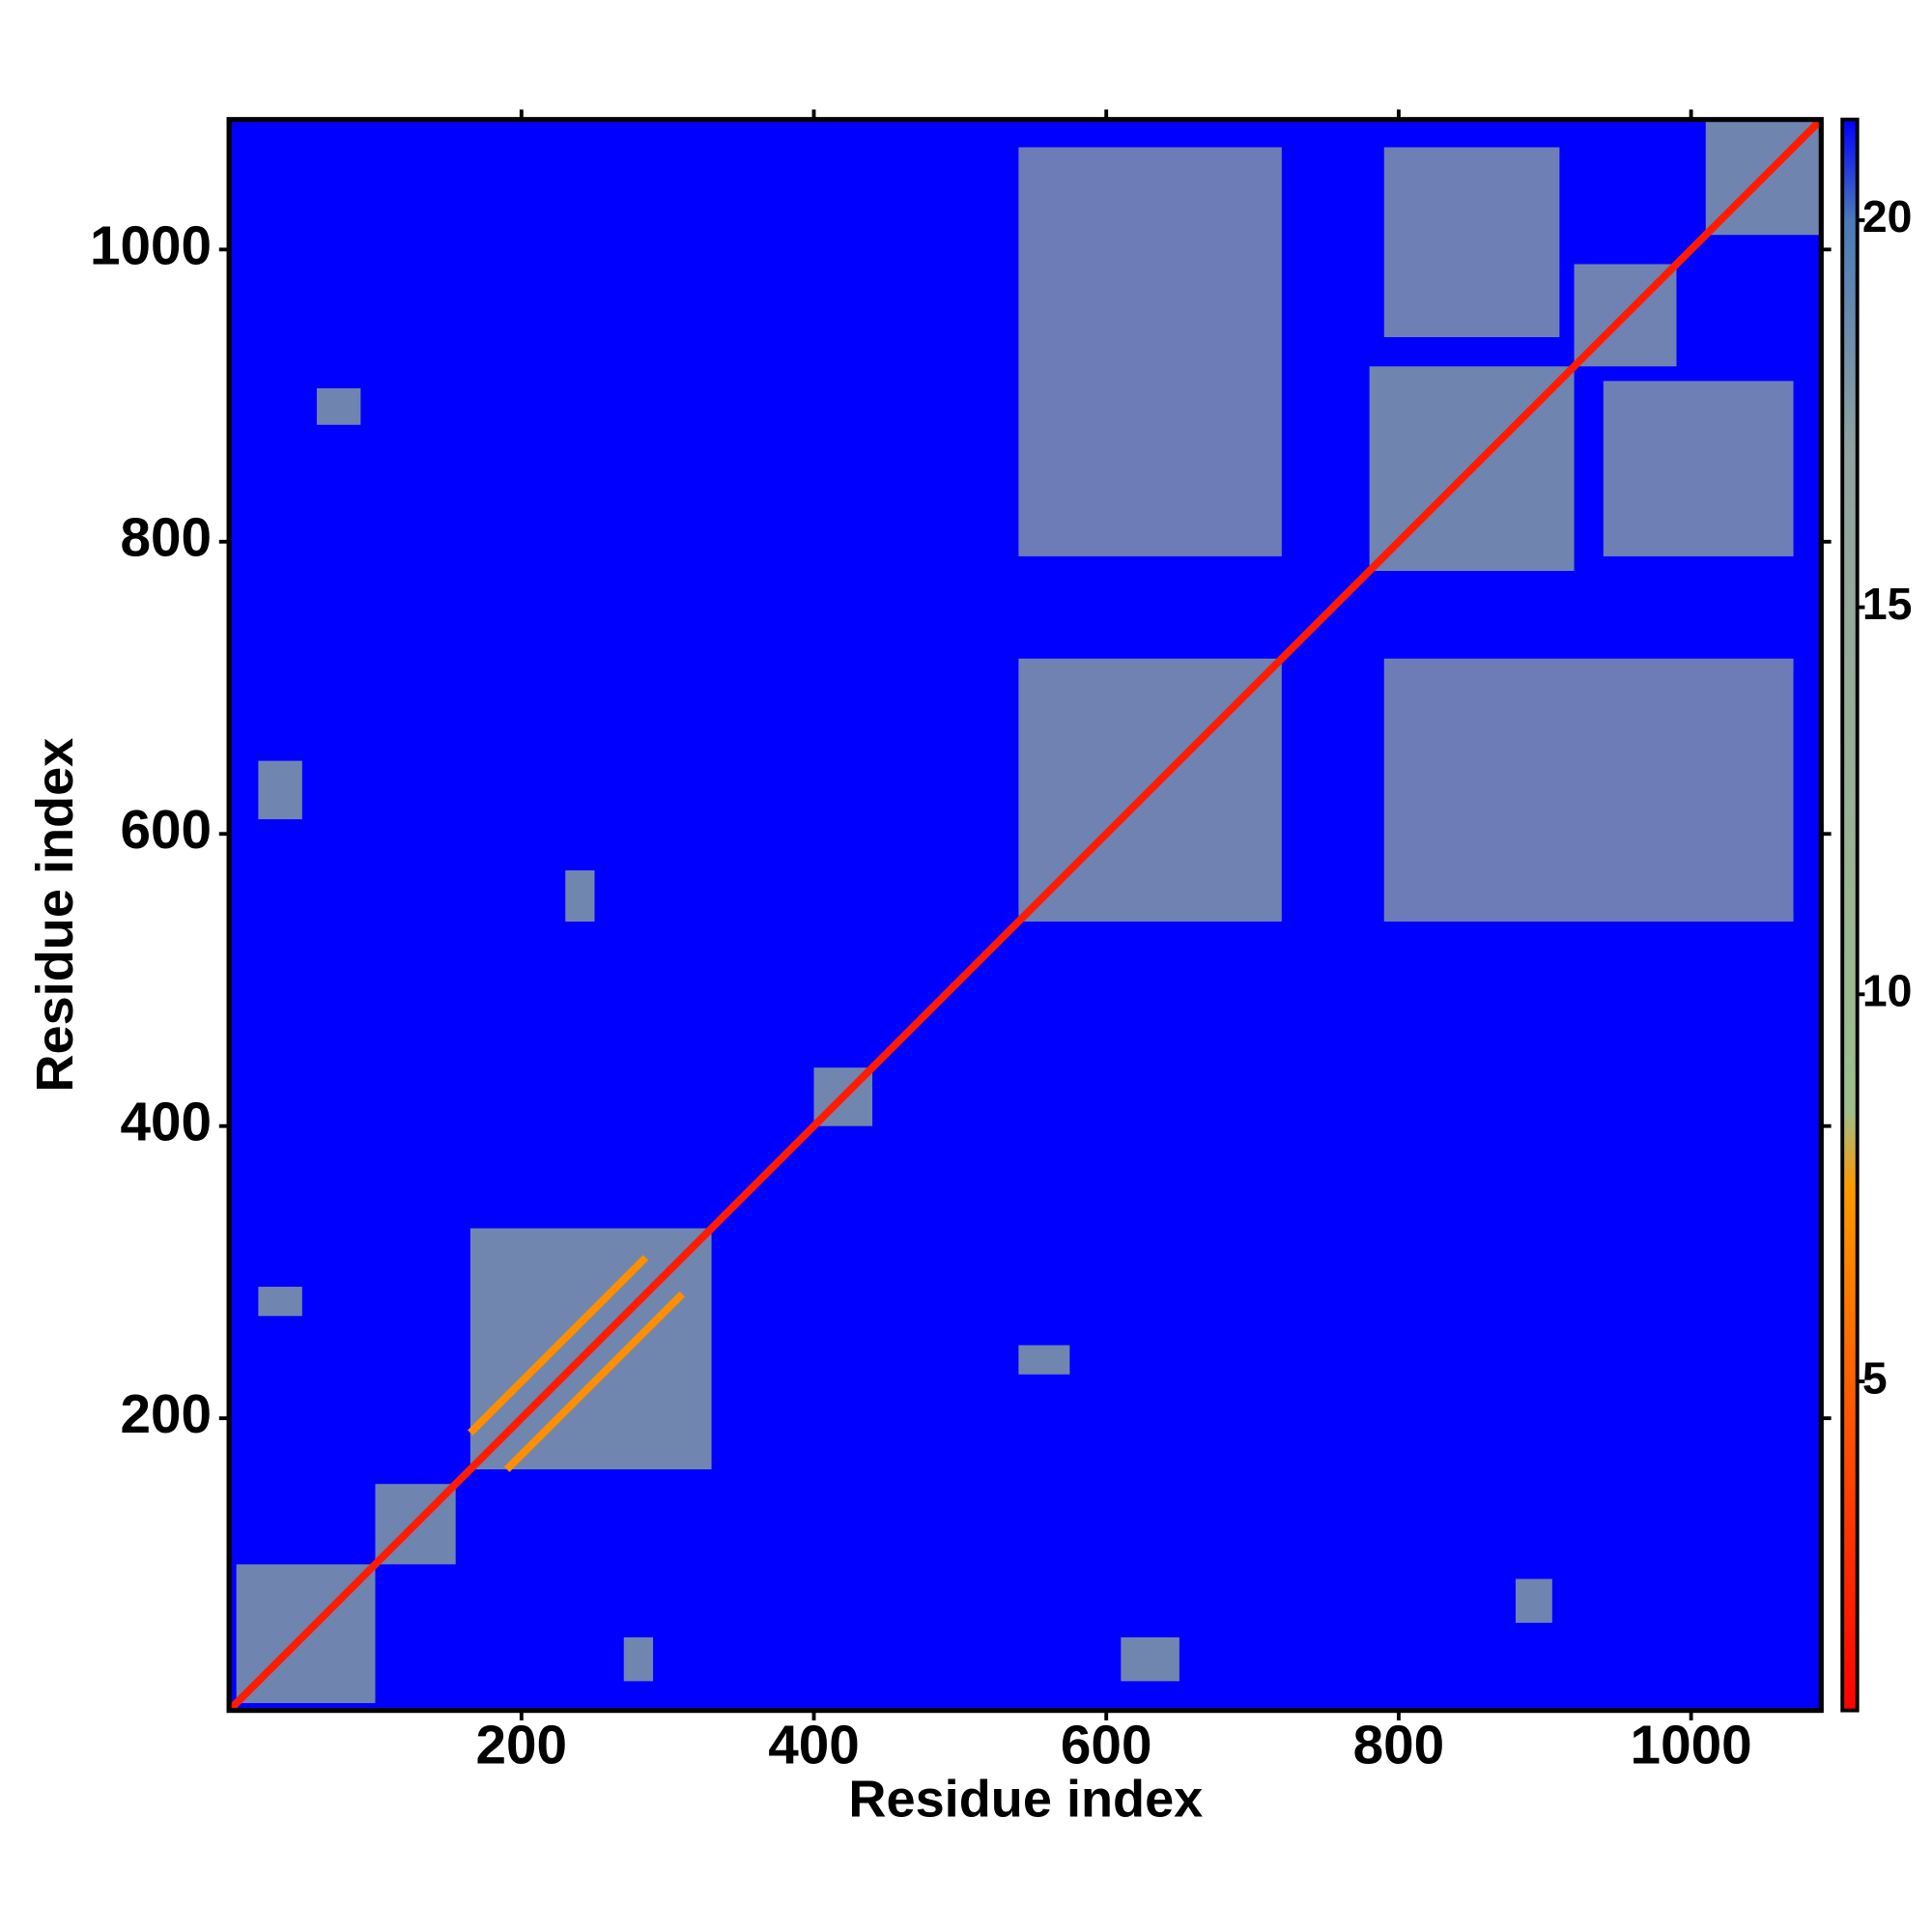  Describe the element at coordinates (1887, 604) in the screenshot. I see `colorbar-tick-label: 15` at that location.